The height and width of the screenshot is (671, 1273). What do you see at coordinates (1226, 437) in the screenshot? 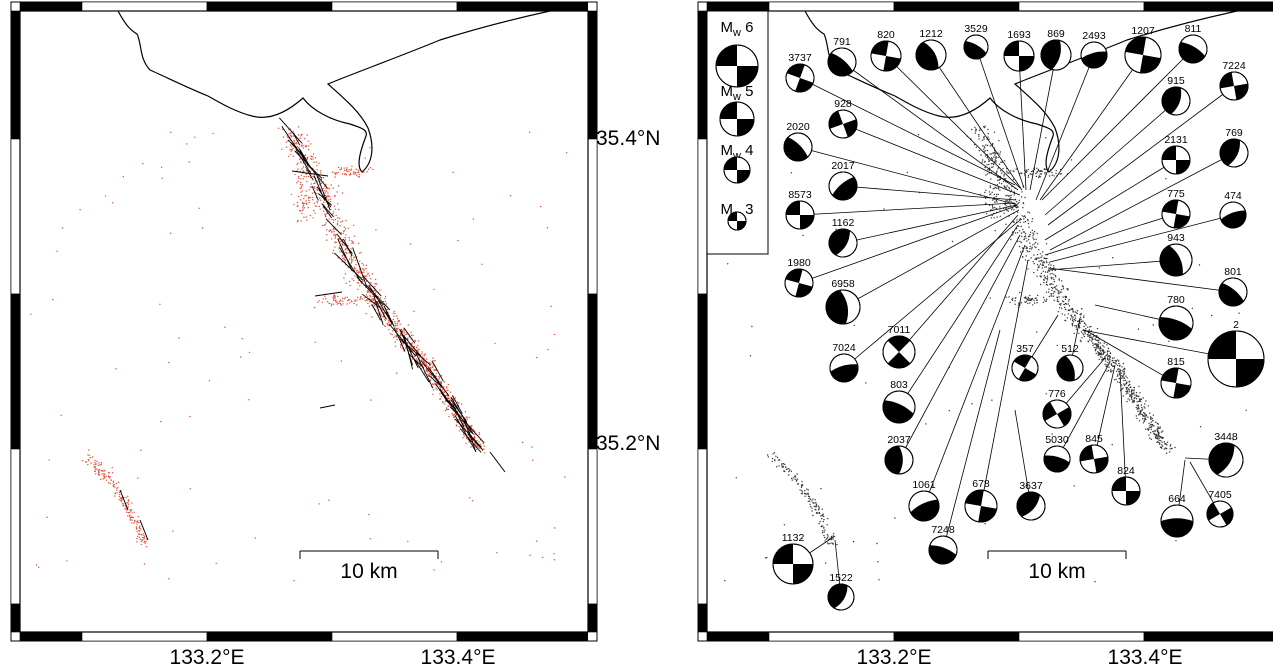
I see `event-label-3448: 3448` at bounding box center [1226, 437].